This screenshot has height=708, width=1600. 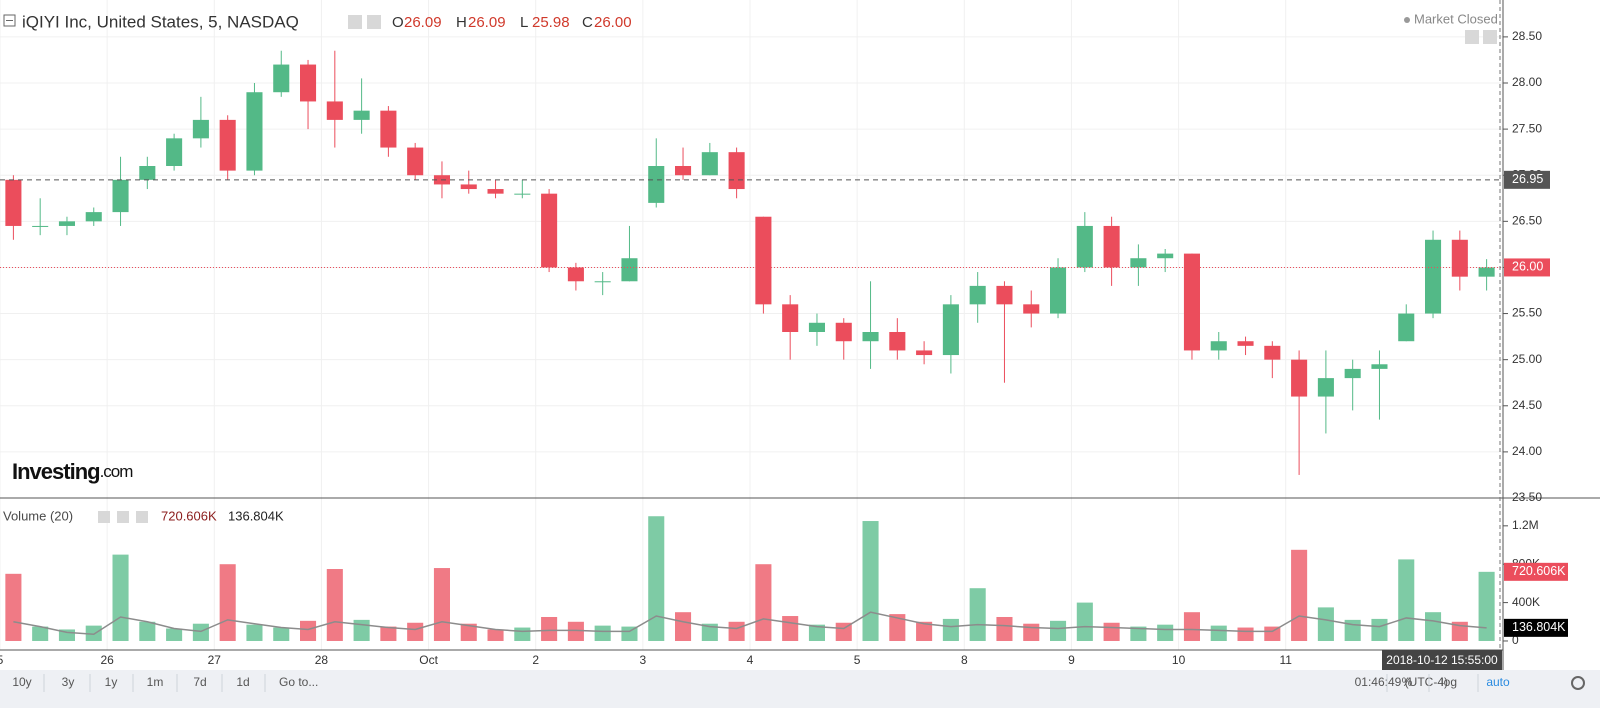 What do you see at coordinates (123, 517) in the screenshot?
I see `volume-settings-icon` at bounding box center [123, 517].